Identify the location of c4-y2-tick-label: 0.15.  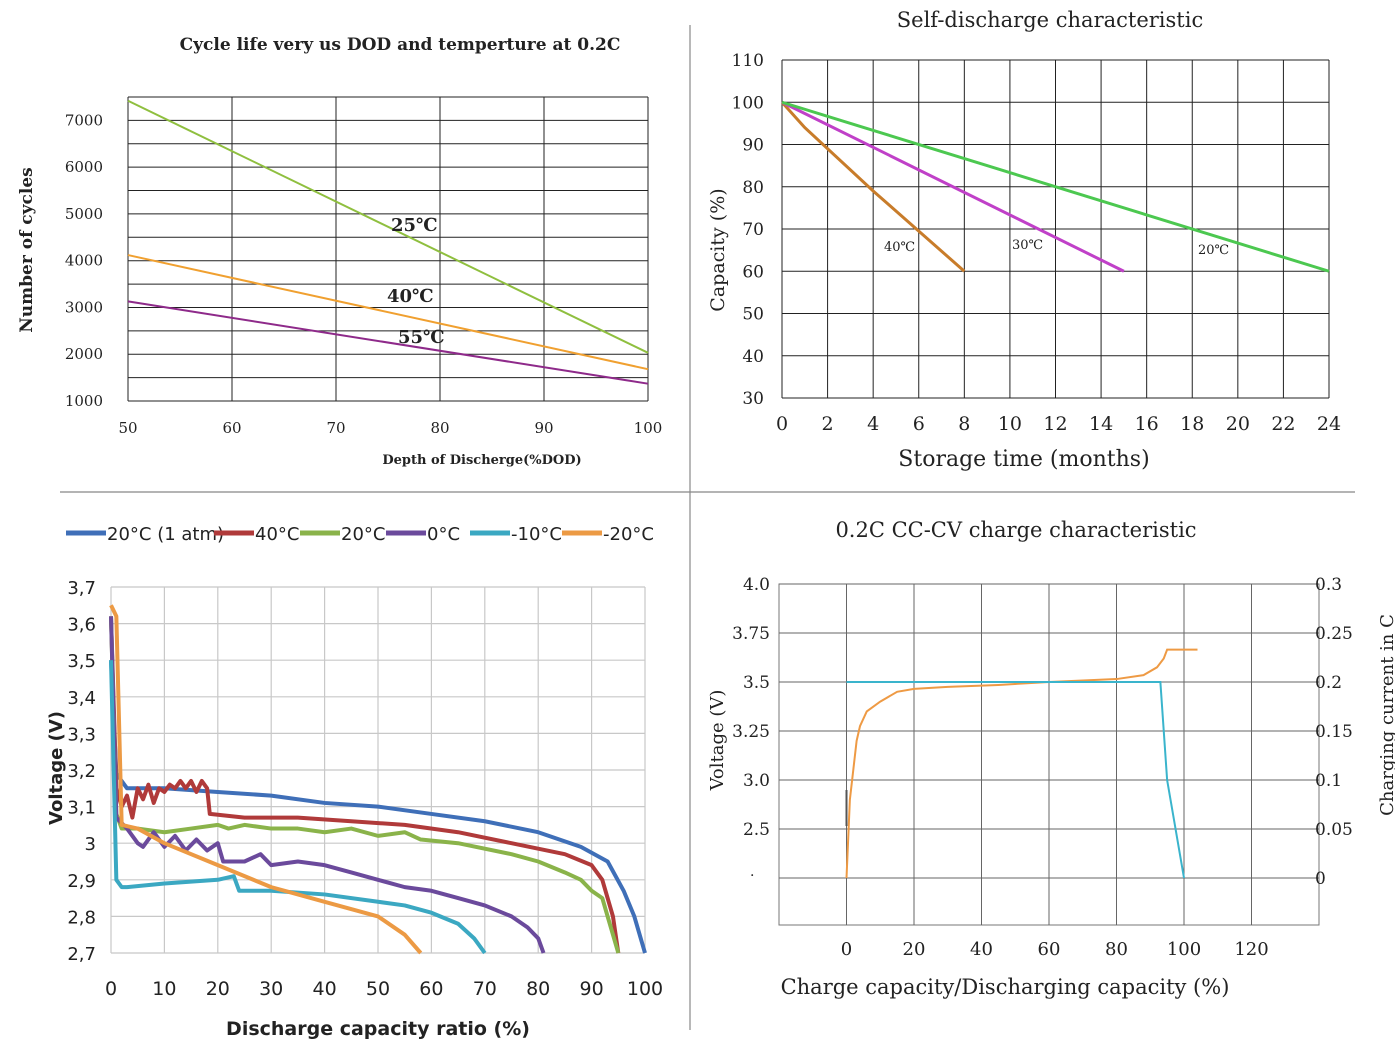
(1334, 732).